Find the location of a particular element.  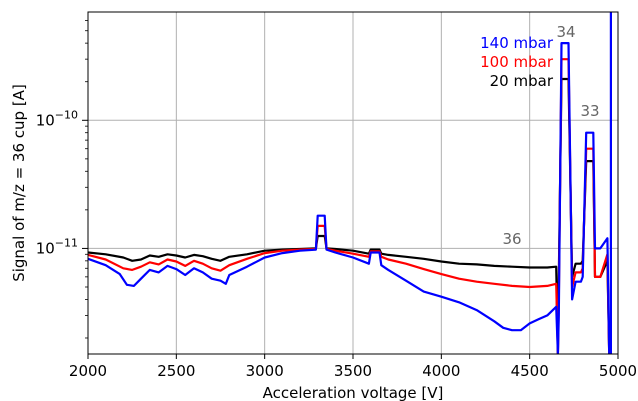

x-tick-label: 3000 is located at coordinates (265, 371).